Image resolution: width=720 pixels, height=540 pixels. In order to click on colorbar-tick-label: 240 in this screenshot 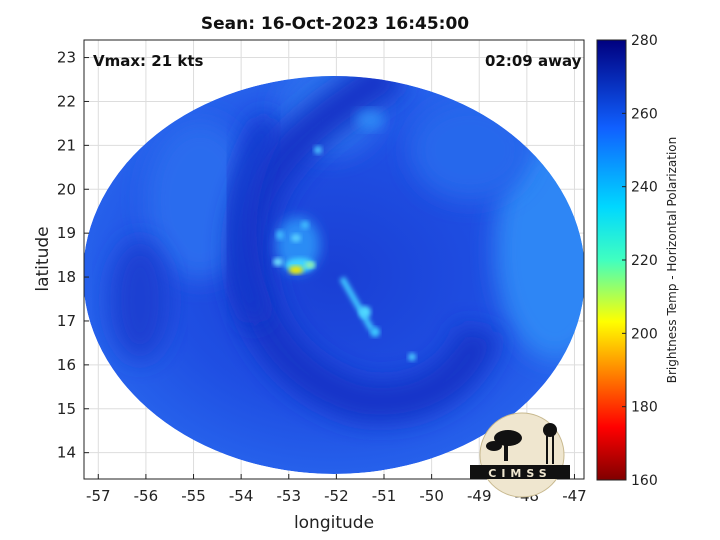, I will do `click(644, 188)`.